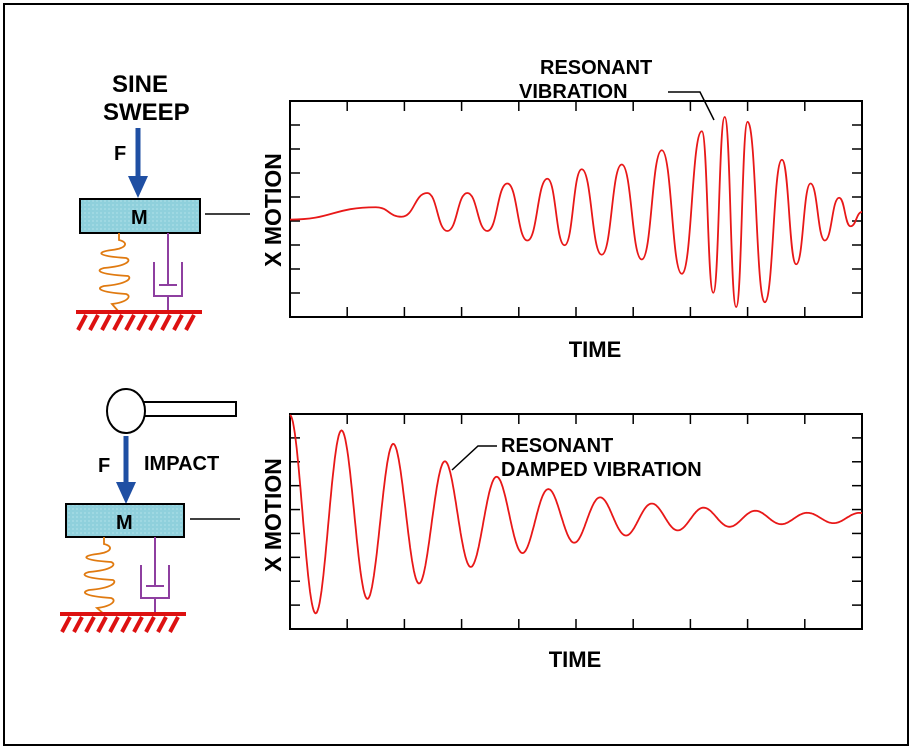 The height and width of the screenshot is (749, 912). What do you see at coordinates (601, 470) in the screenshot?
I see `bottom-annotation-line2: DAMPED VIBRATION` at bounding box center [601, 470].